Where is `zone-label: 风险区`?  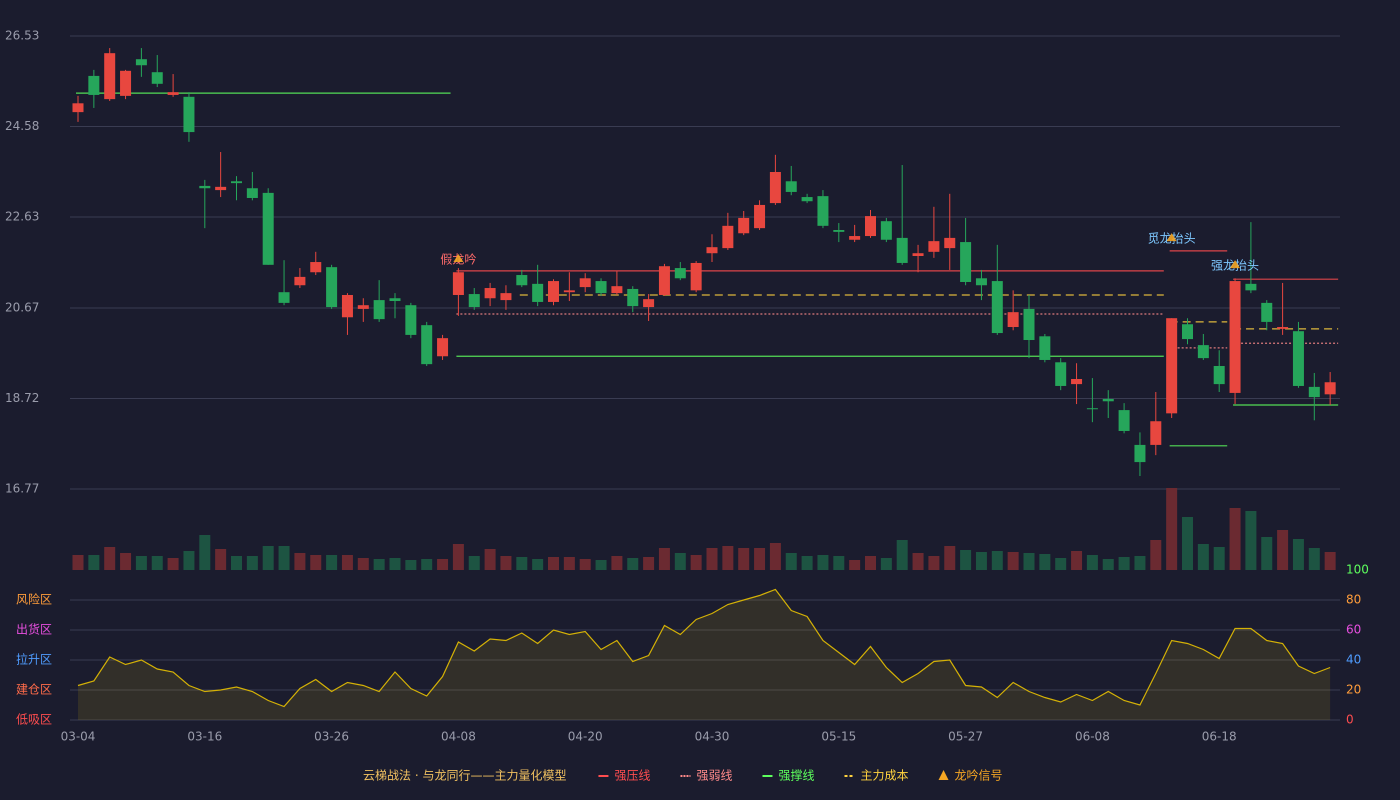
zone-label: 风险区 is located at coordinates (34, 599).